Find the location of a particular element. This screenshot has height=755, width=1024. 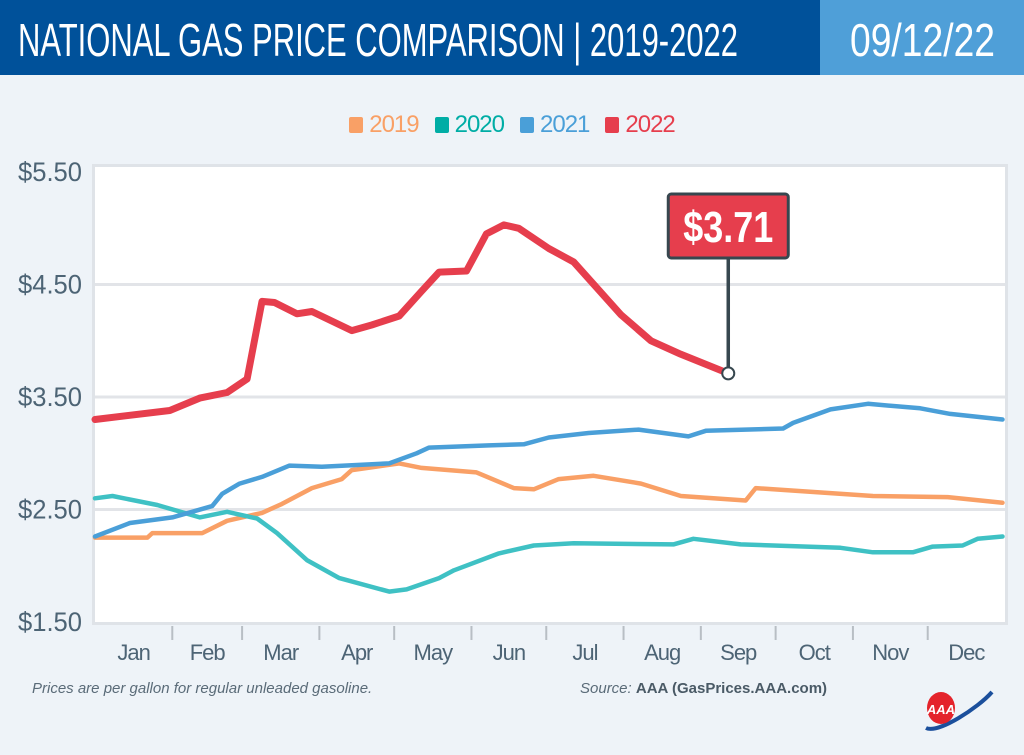

legend: 2019 2020 2021 2022 is located at coordinates (512, 125).